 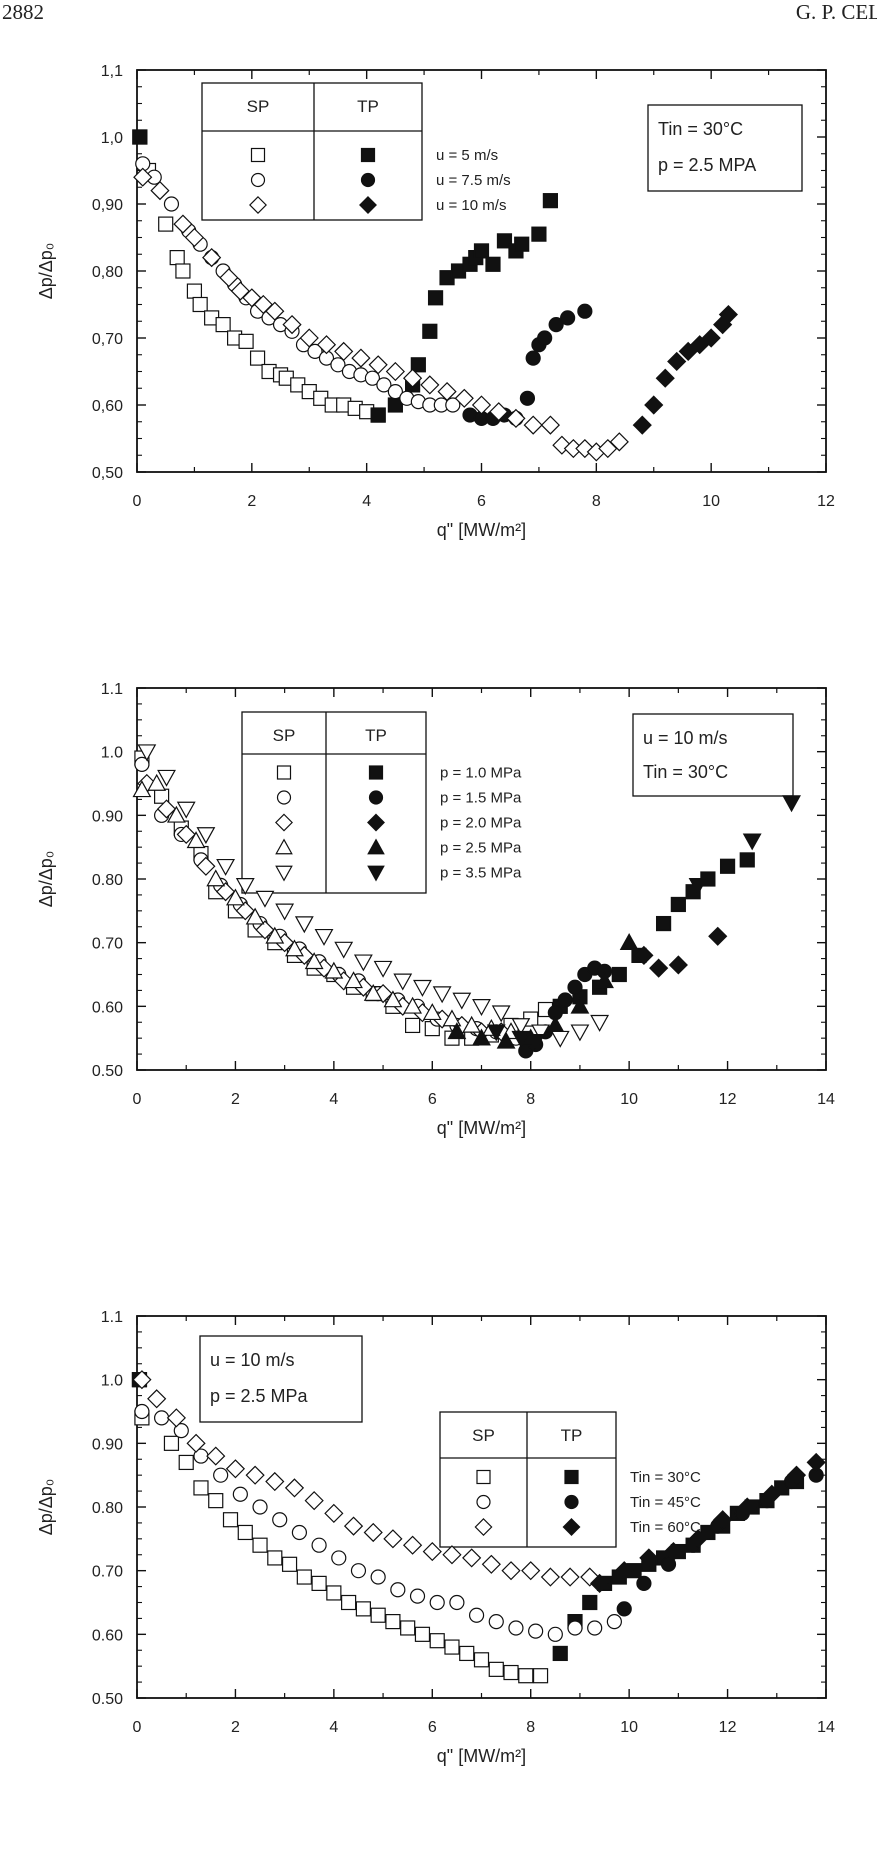 What do you see at coordinates (112, 1381) in the screenshot?
I see `y-tick-label: 1.0` at bounding box center [112, 1381].